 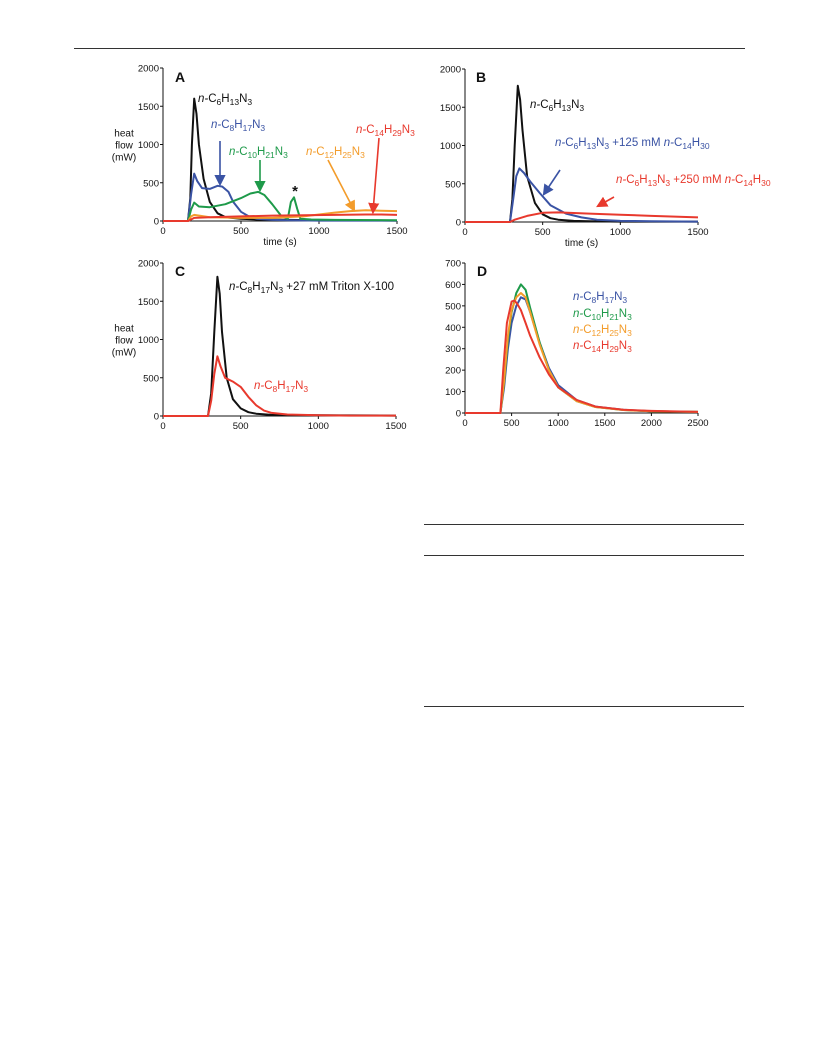 I want to click on y-tick-label: 300, so click(x=453, y=349).